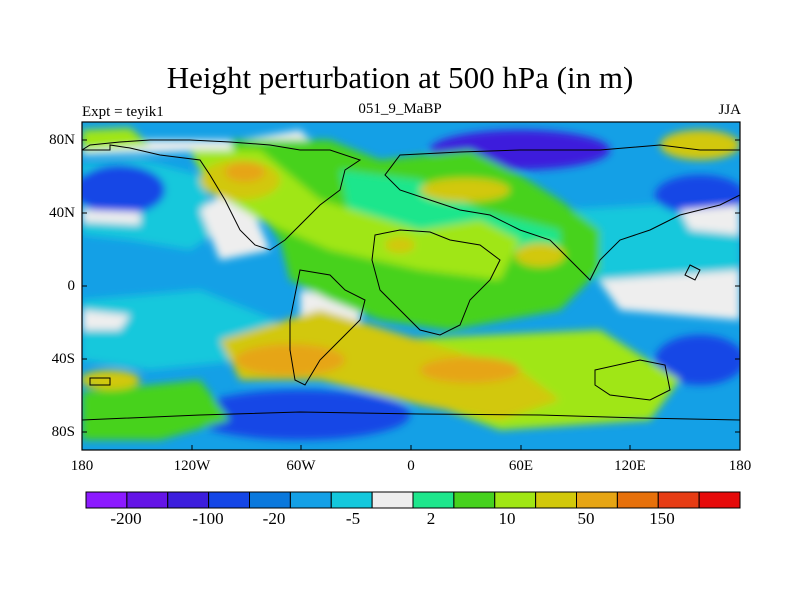  I want to click on colorbar-label: -20, so click(274, 518).